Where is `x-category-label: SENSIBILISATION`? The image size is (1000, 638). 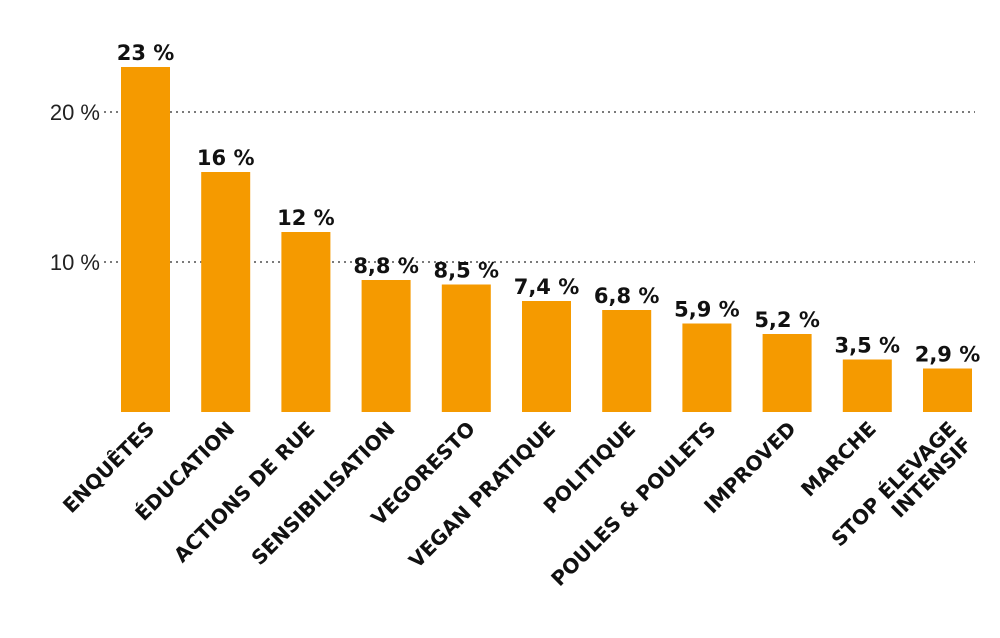
x-category-label: SENSIBILISATION is located at coordinates (322, 493).